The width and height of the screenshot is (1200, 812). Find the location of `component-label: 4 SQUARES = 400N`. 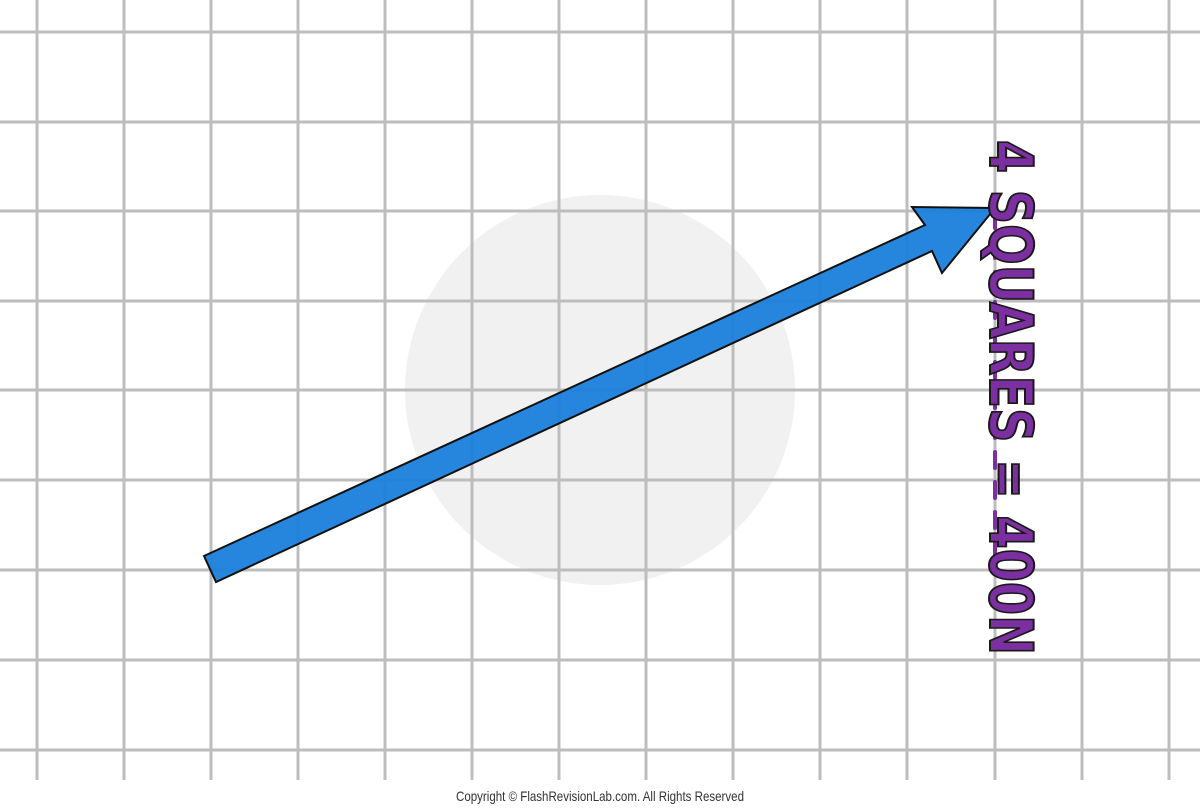

component-label: 4 SQUARES = 400N is located at coordinates (1010, 397).